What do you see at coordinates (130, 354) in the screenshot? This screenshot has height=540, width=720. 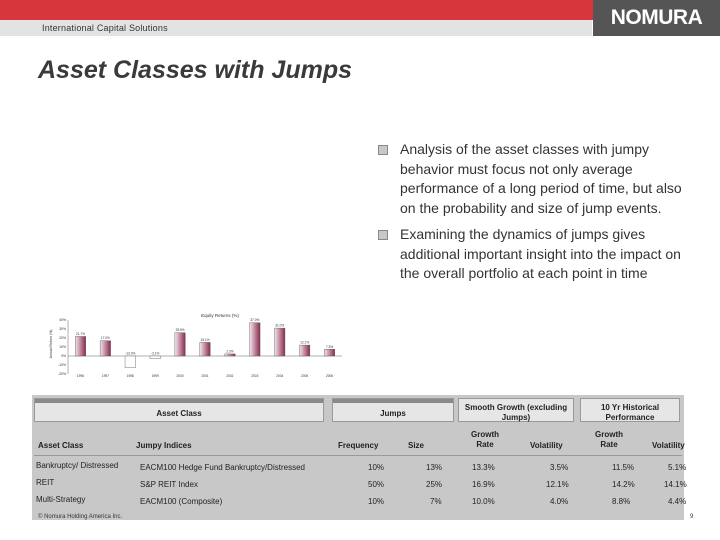 I see `chart-data-label: -13.0%` at bounding box center [130, 354].